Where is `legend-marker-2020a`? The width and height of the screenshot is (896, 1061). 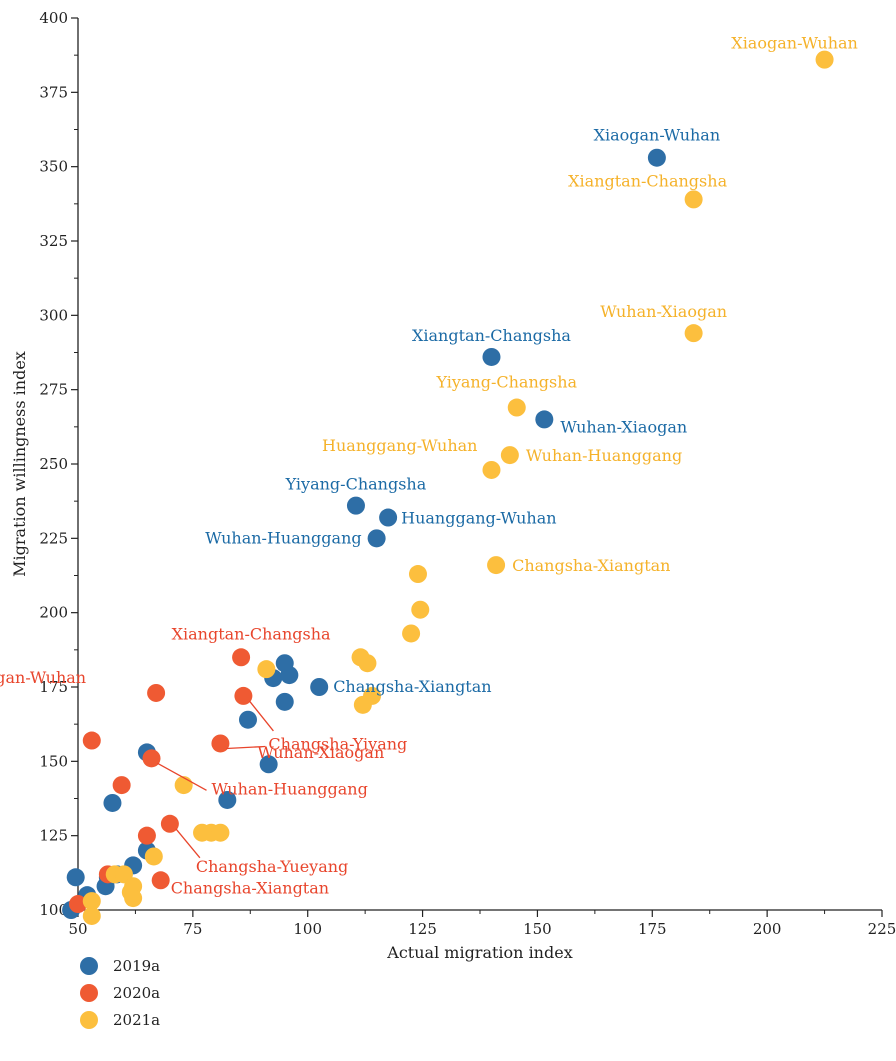
legend-marker-2020a is located at coordinates (89, 993).